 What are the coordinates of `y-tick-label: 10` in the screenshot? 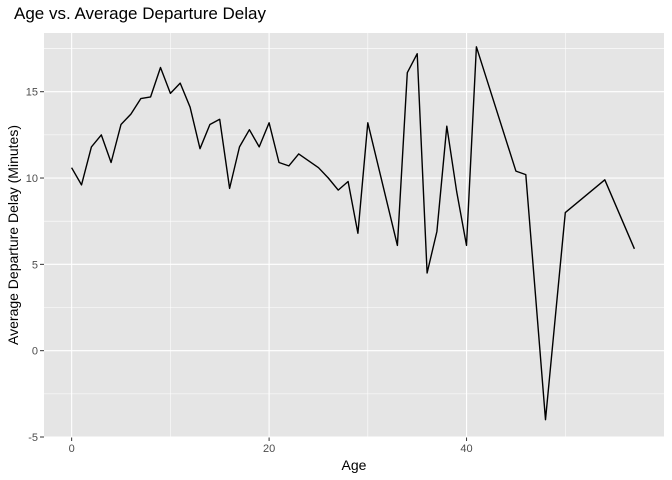 It's located at (32, 179).